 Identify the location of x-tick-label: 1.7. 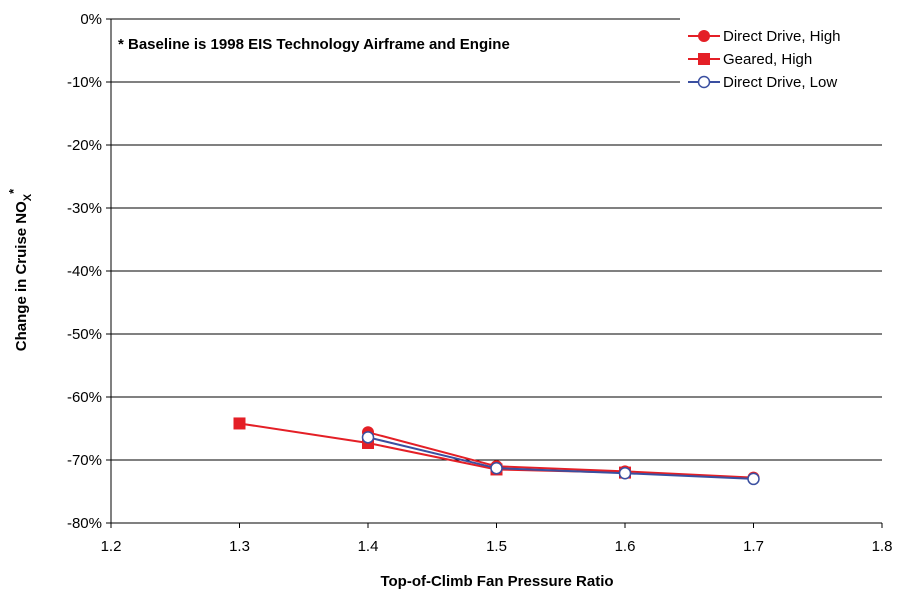
(753, 546).